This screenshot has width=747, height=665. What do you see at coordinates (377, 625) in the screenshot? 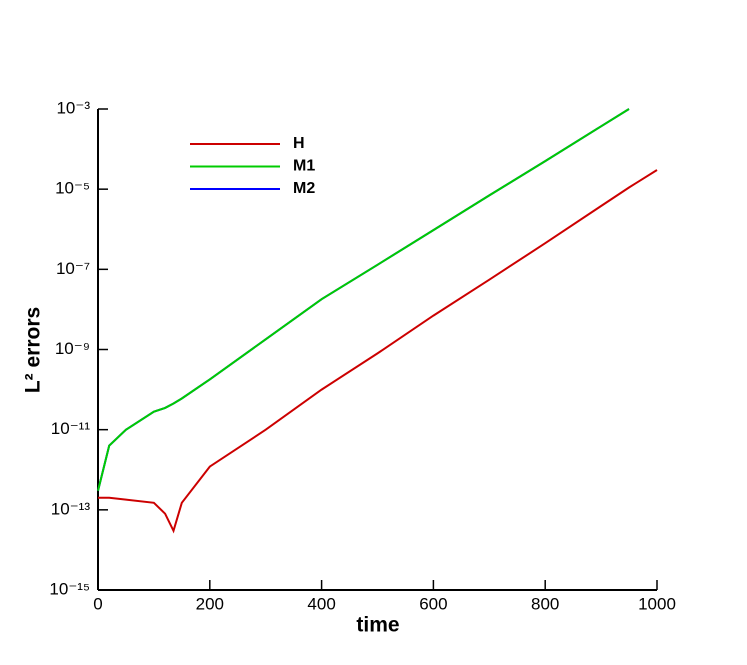
I see `x-axis-title: time` at bounding box center [377, 625].